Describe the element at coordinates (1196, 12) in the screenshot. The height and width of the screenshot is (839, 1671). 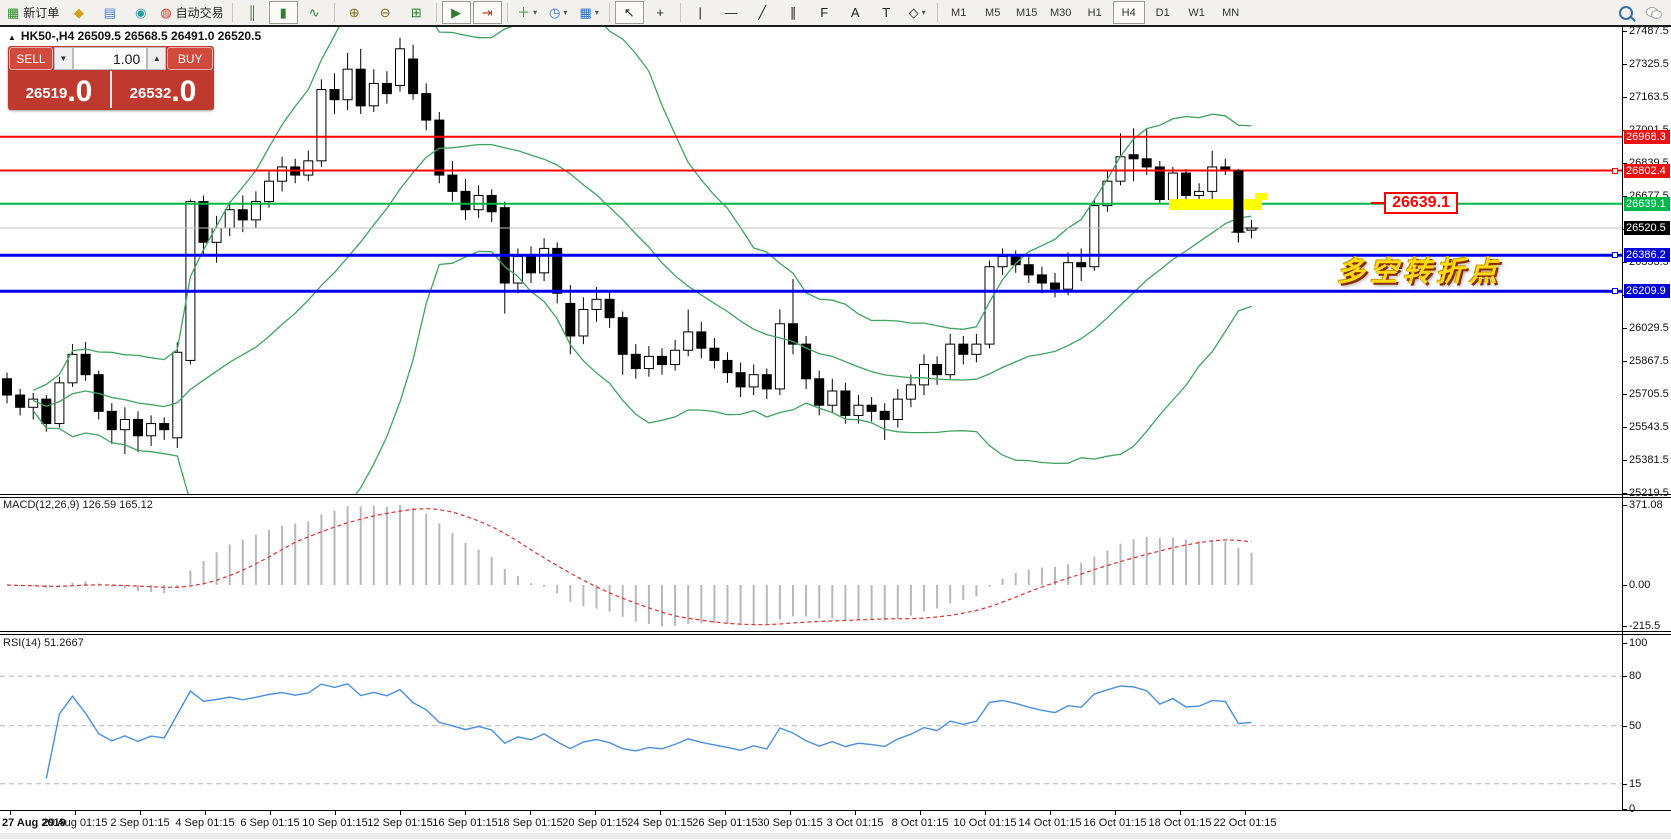
I see `timeframe-w1-button: W1` at that location.